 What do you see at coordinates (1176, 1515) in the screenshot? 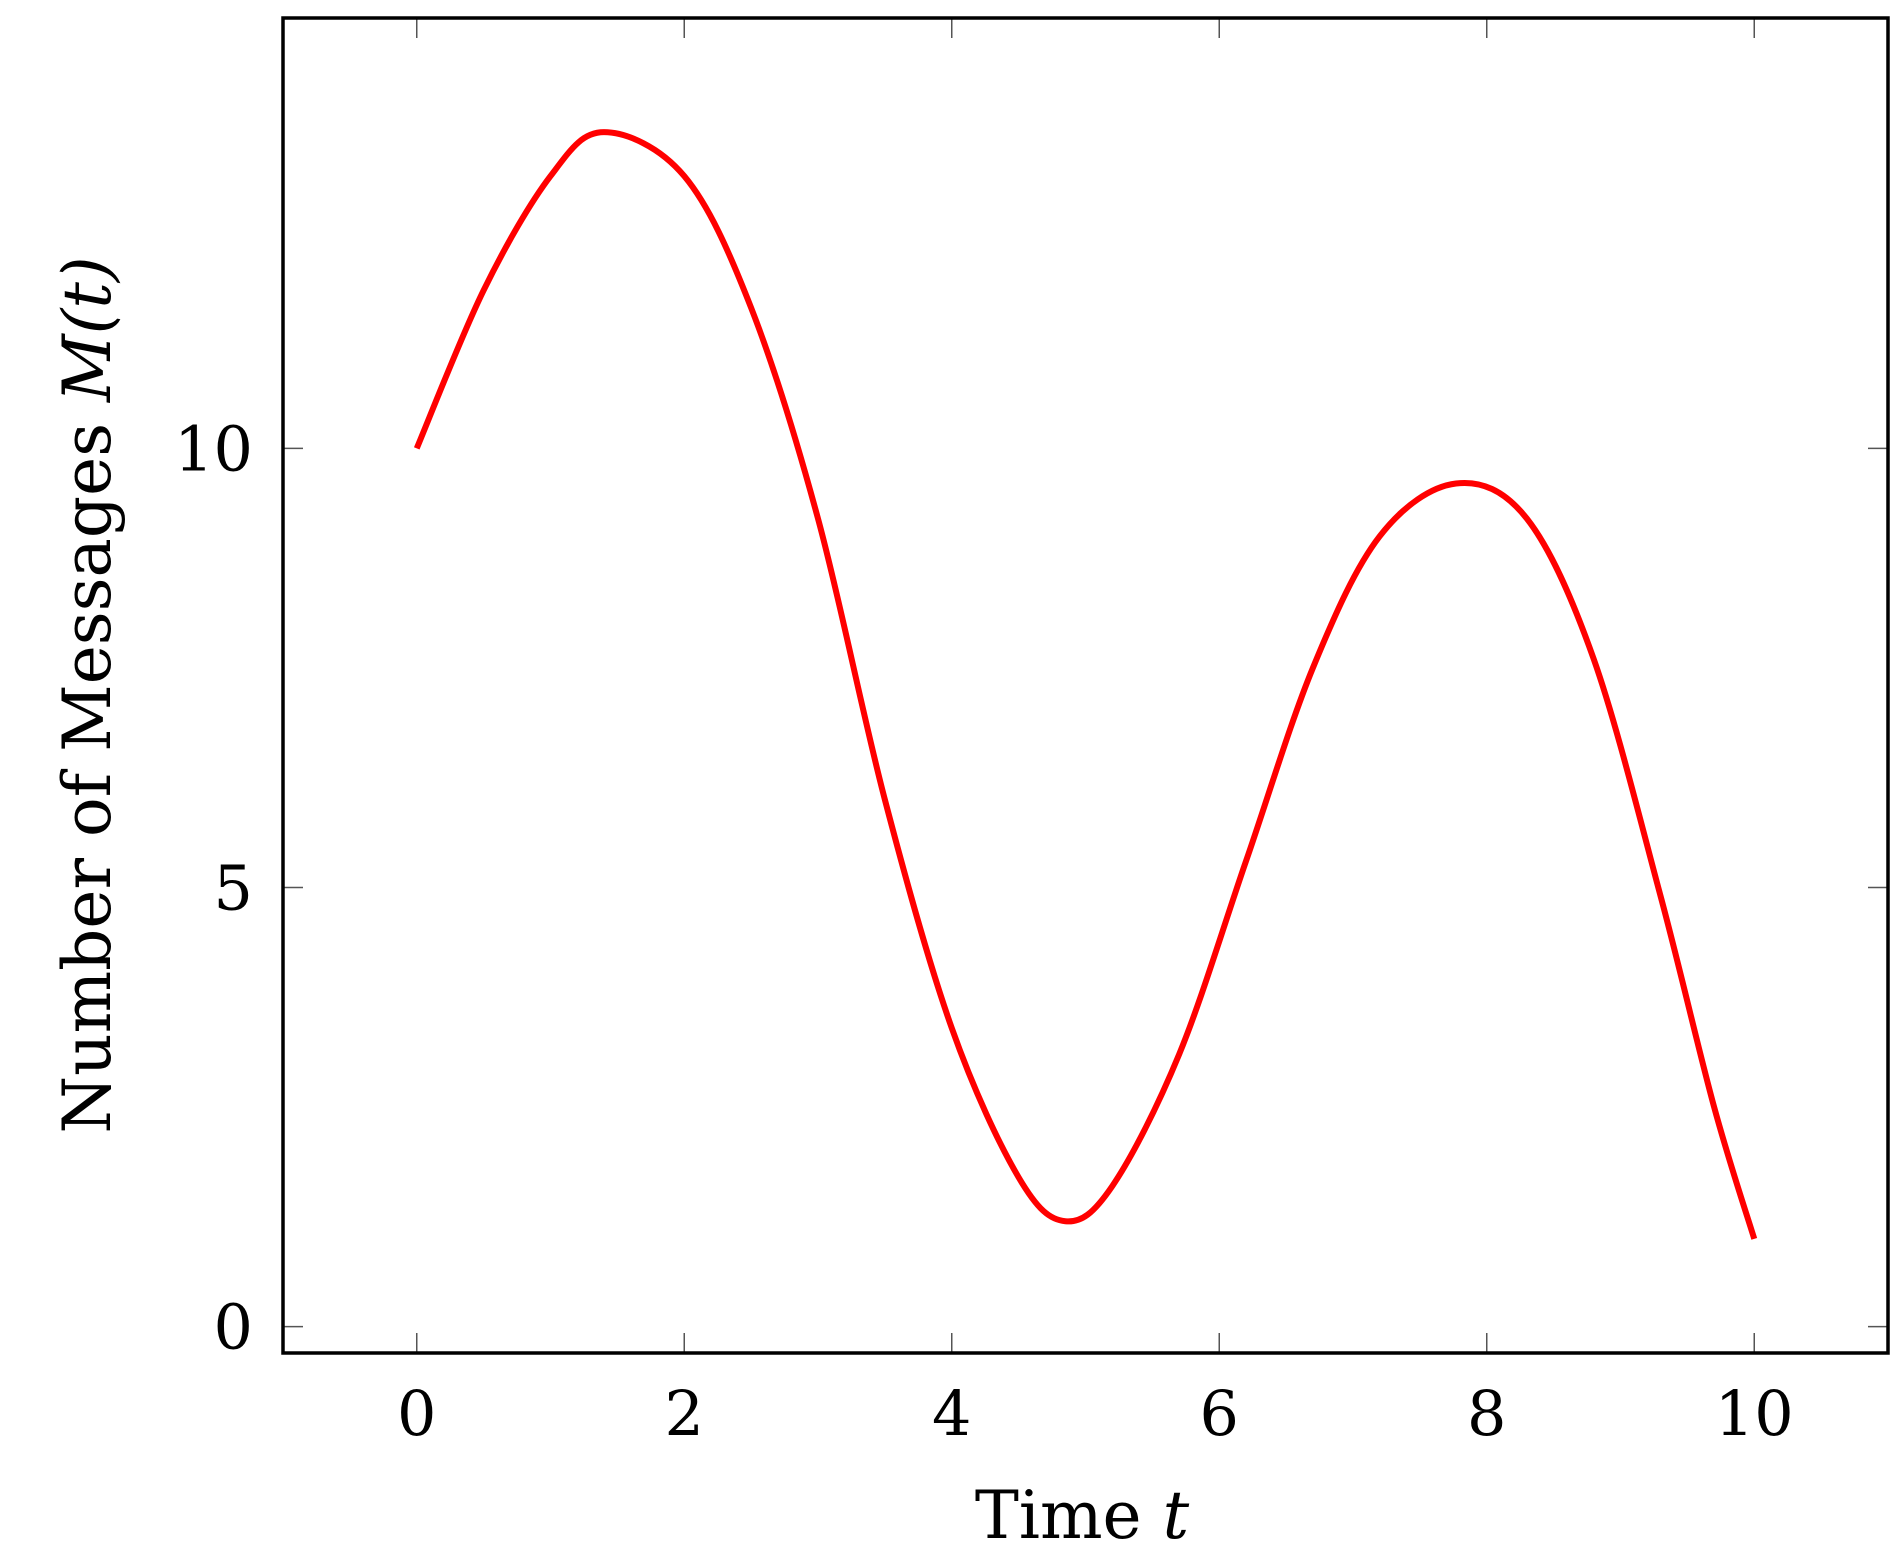
I see `x-axis-label-variable: t` at bounding box center [1176, 1515].